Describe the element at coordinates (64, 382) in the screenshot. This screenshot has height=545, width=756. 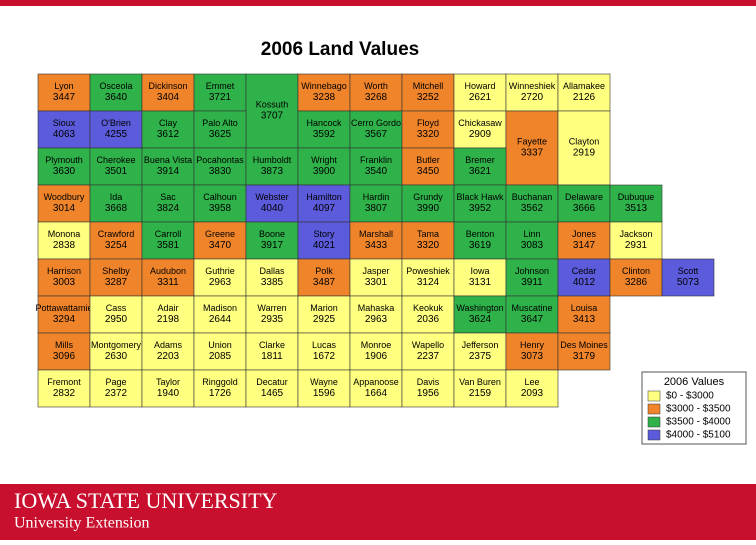
I see `county-name: Fremont` at that location.